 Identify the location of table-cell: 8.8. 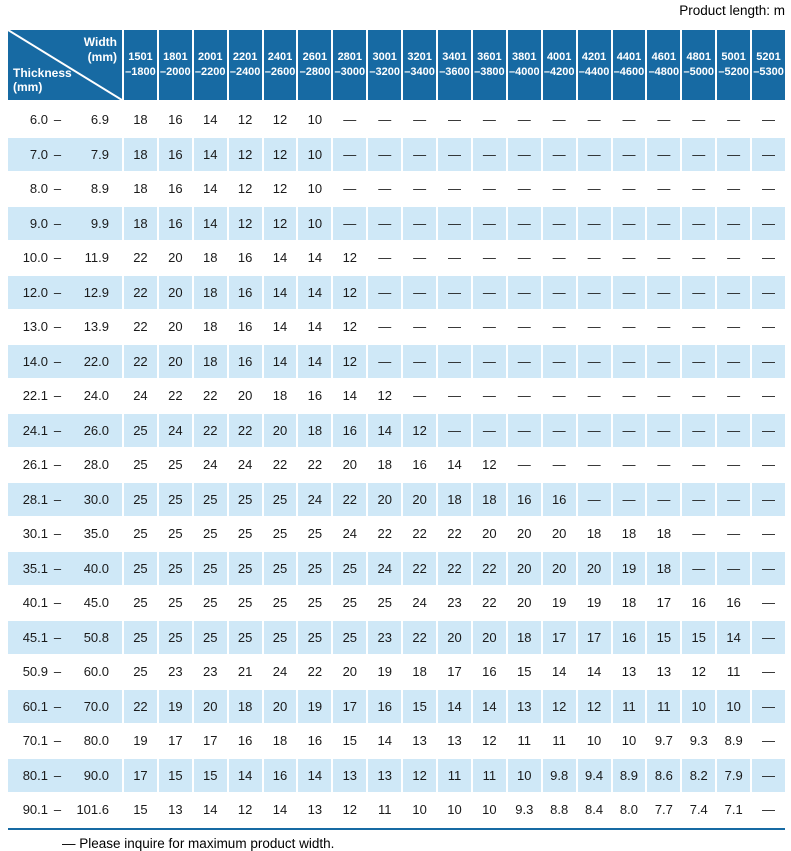
(559, 810).